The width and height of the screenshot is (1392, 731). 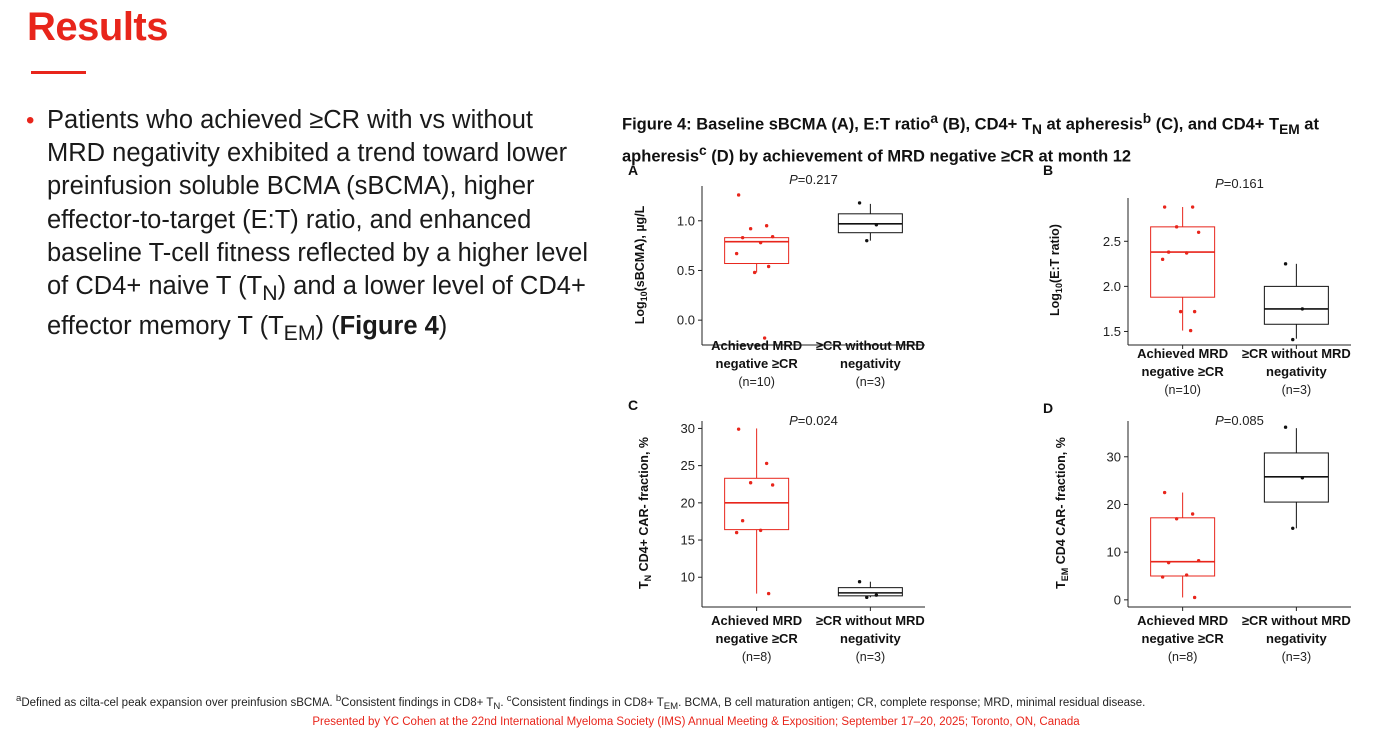 I want to click on panel-letter: C, so click(x=633, y=405).